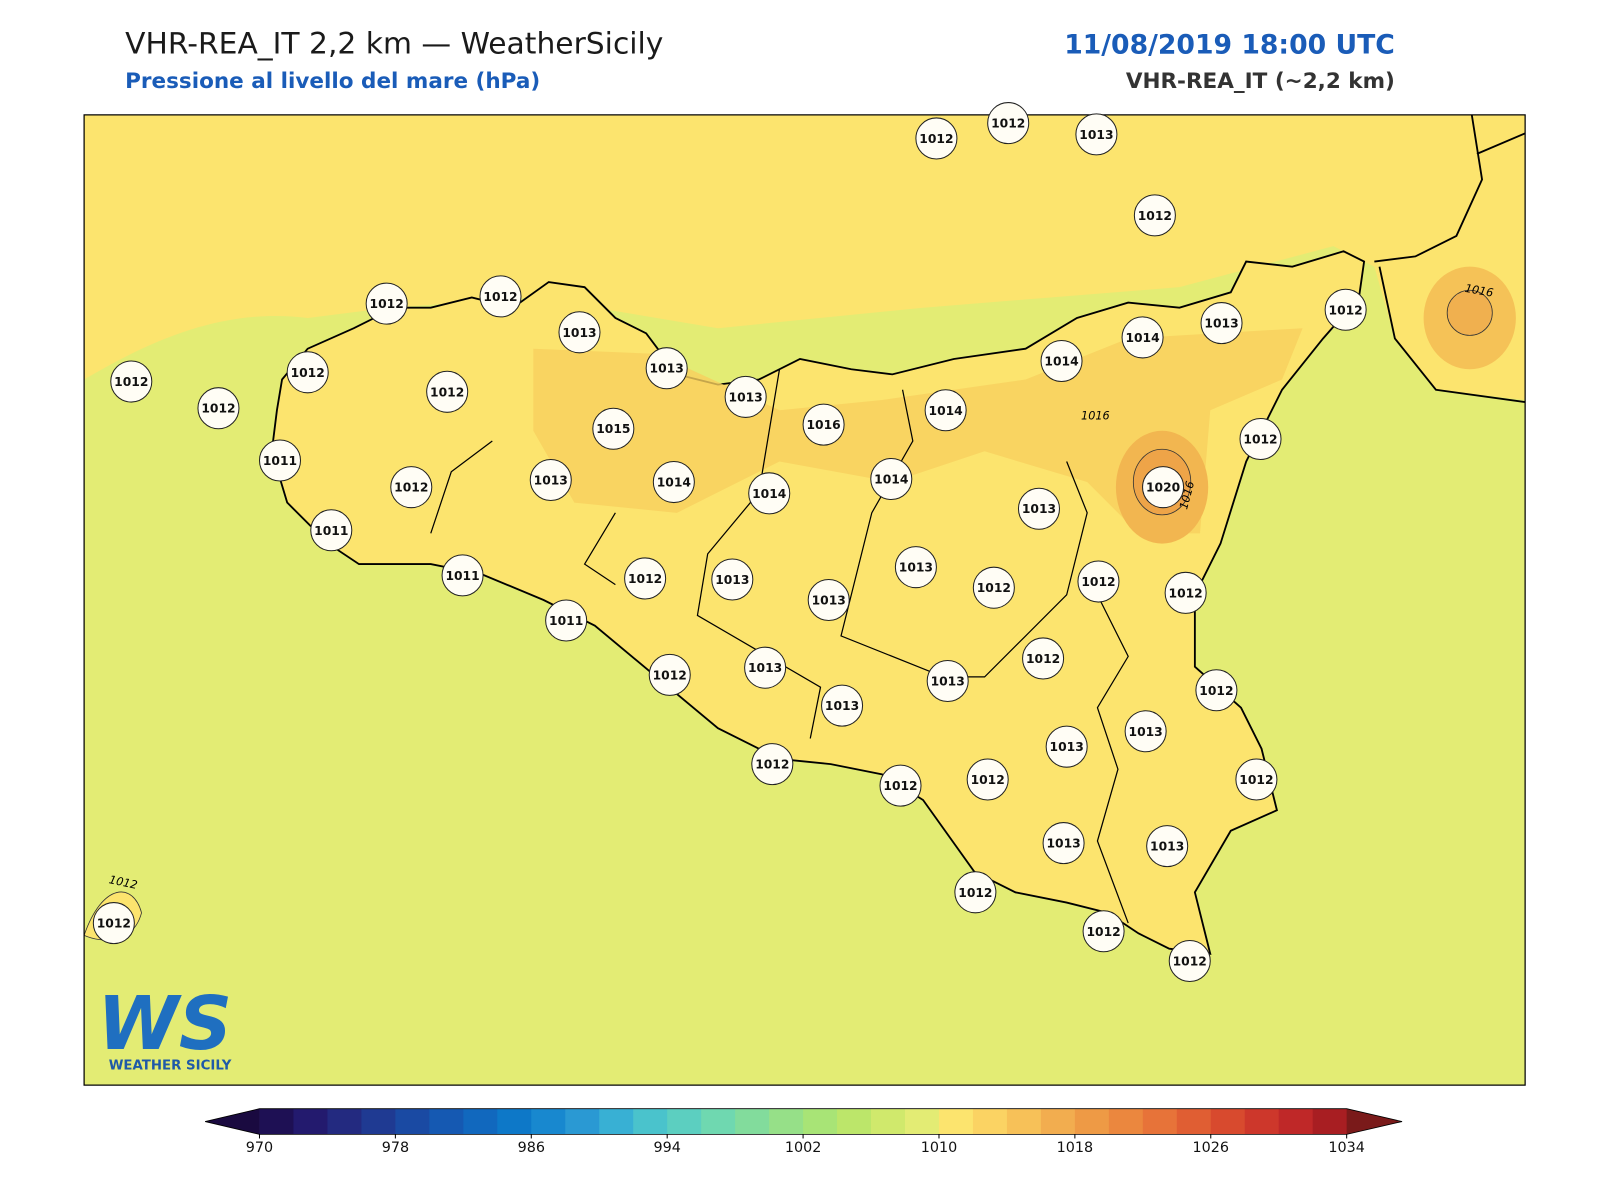 The width and height of the screenshot is (1600, 1200). I want to click on colorbar-tick-label: 978, so click(395, 1148).